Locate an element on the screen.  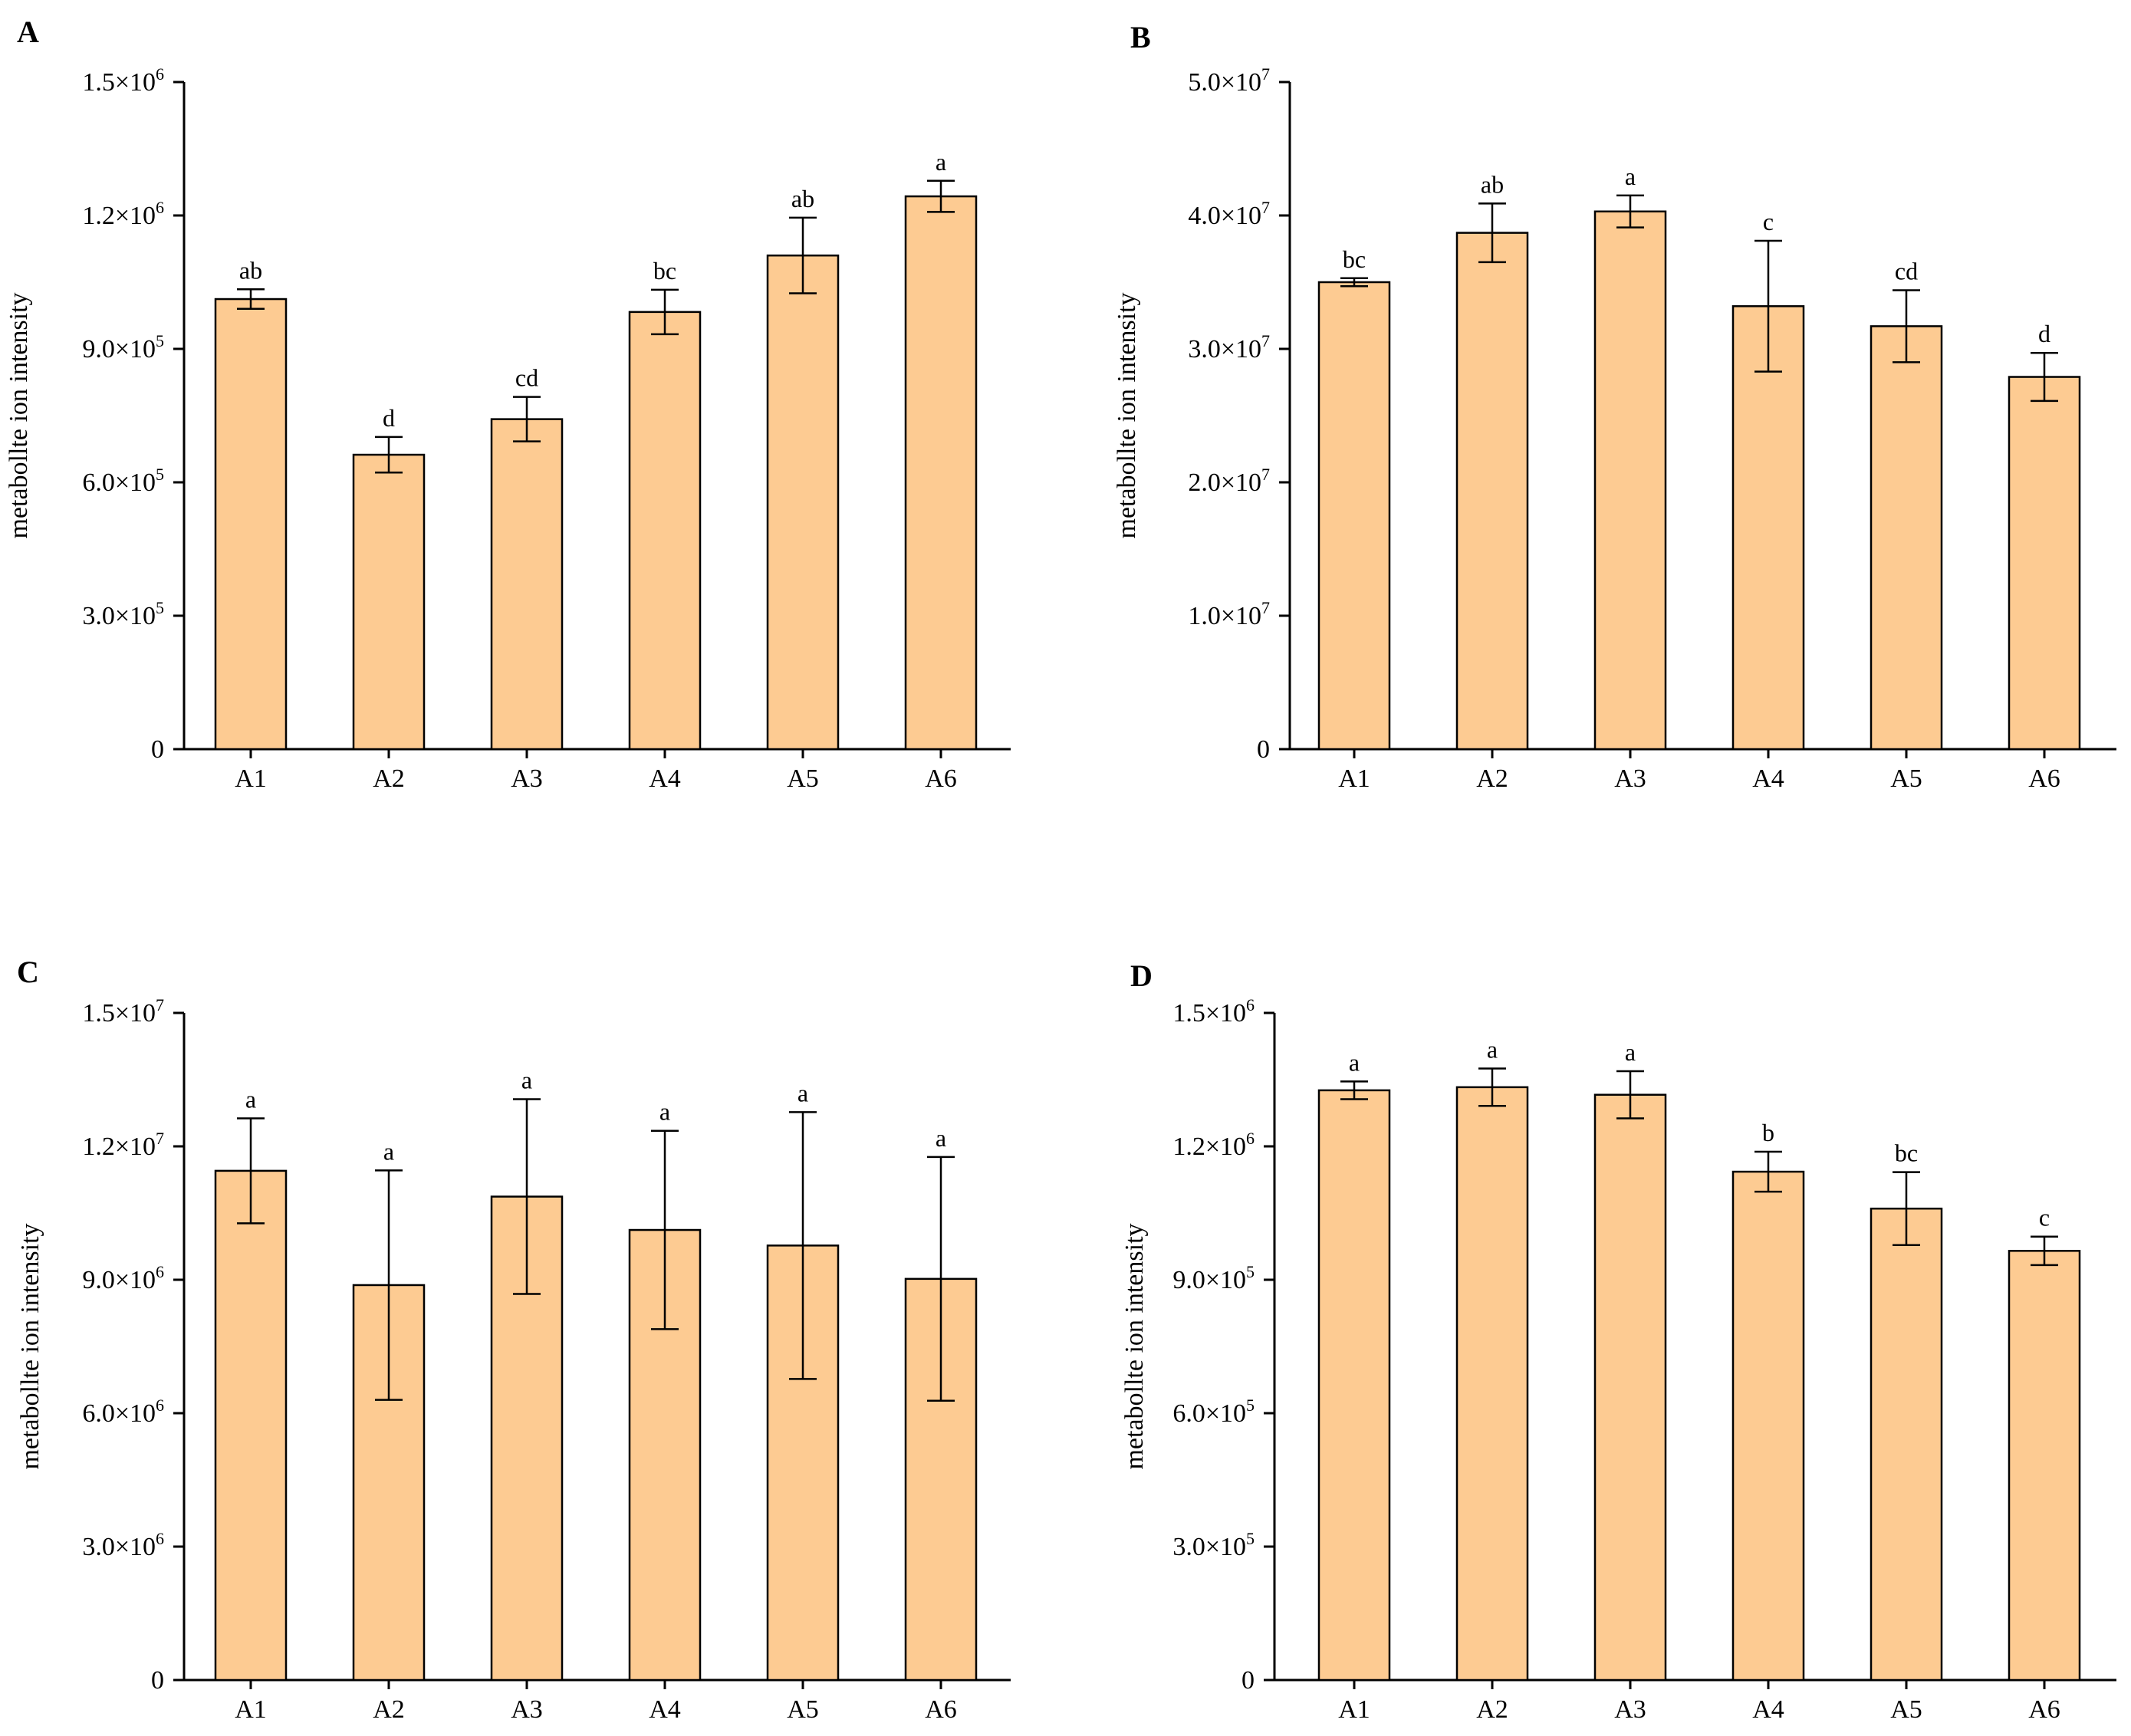
y-tick-label: 1.5×10⁷ is located at coordinates (123, 1011).